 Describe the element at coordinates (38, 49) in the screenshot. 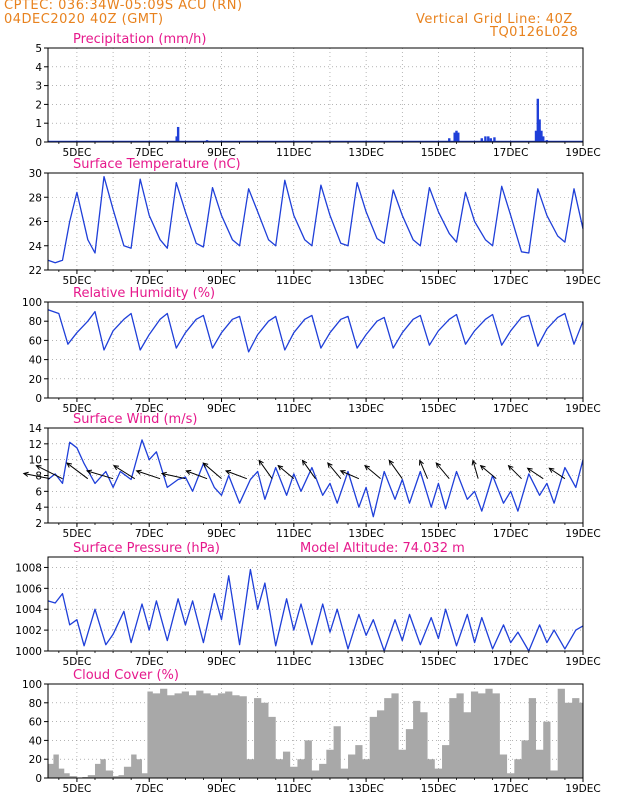

I see `y-tick-label: 5` at that location.